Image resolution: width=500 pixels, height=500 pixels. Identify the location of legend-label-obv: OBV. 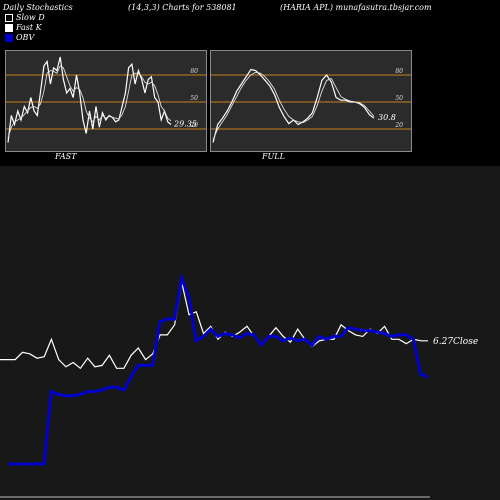
(25, 37).